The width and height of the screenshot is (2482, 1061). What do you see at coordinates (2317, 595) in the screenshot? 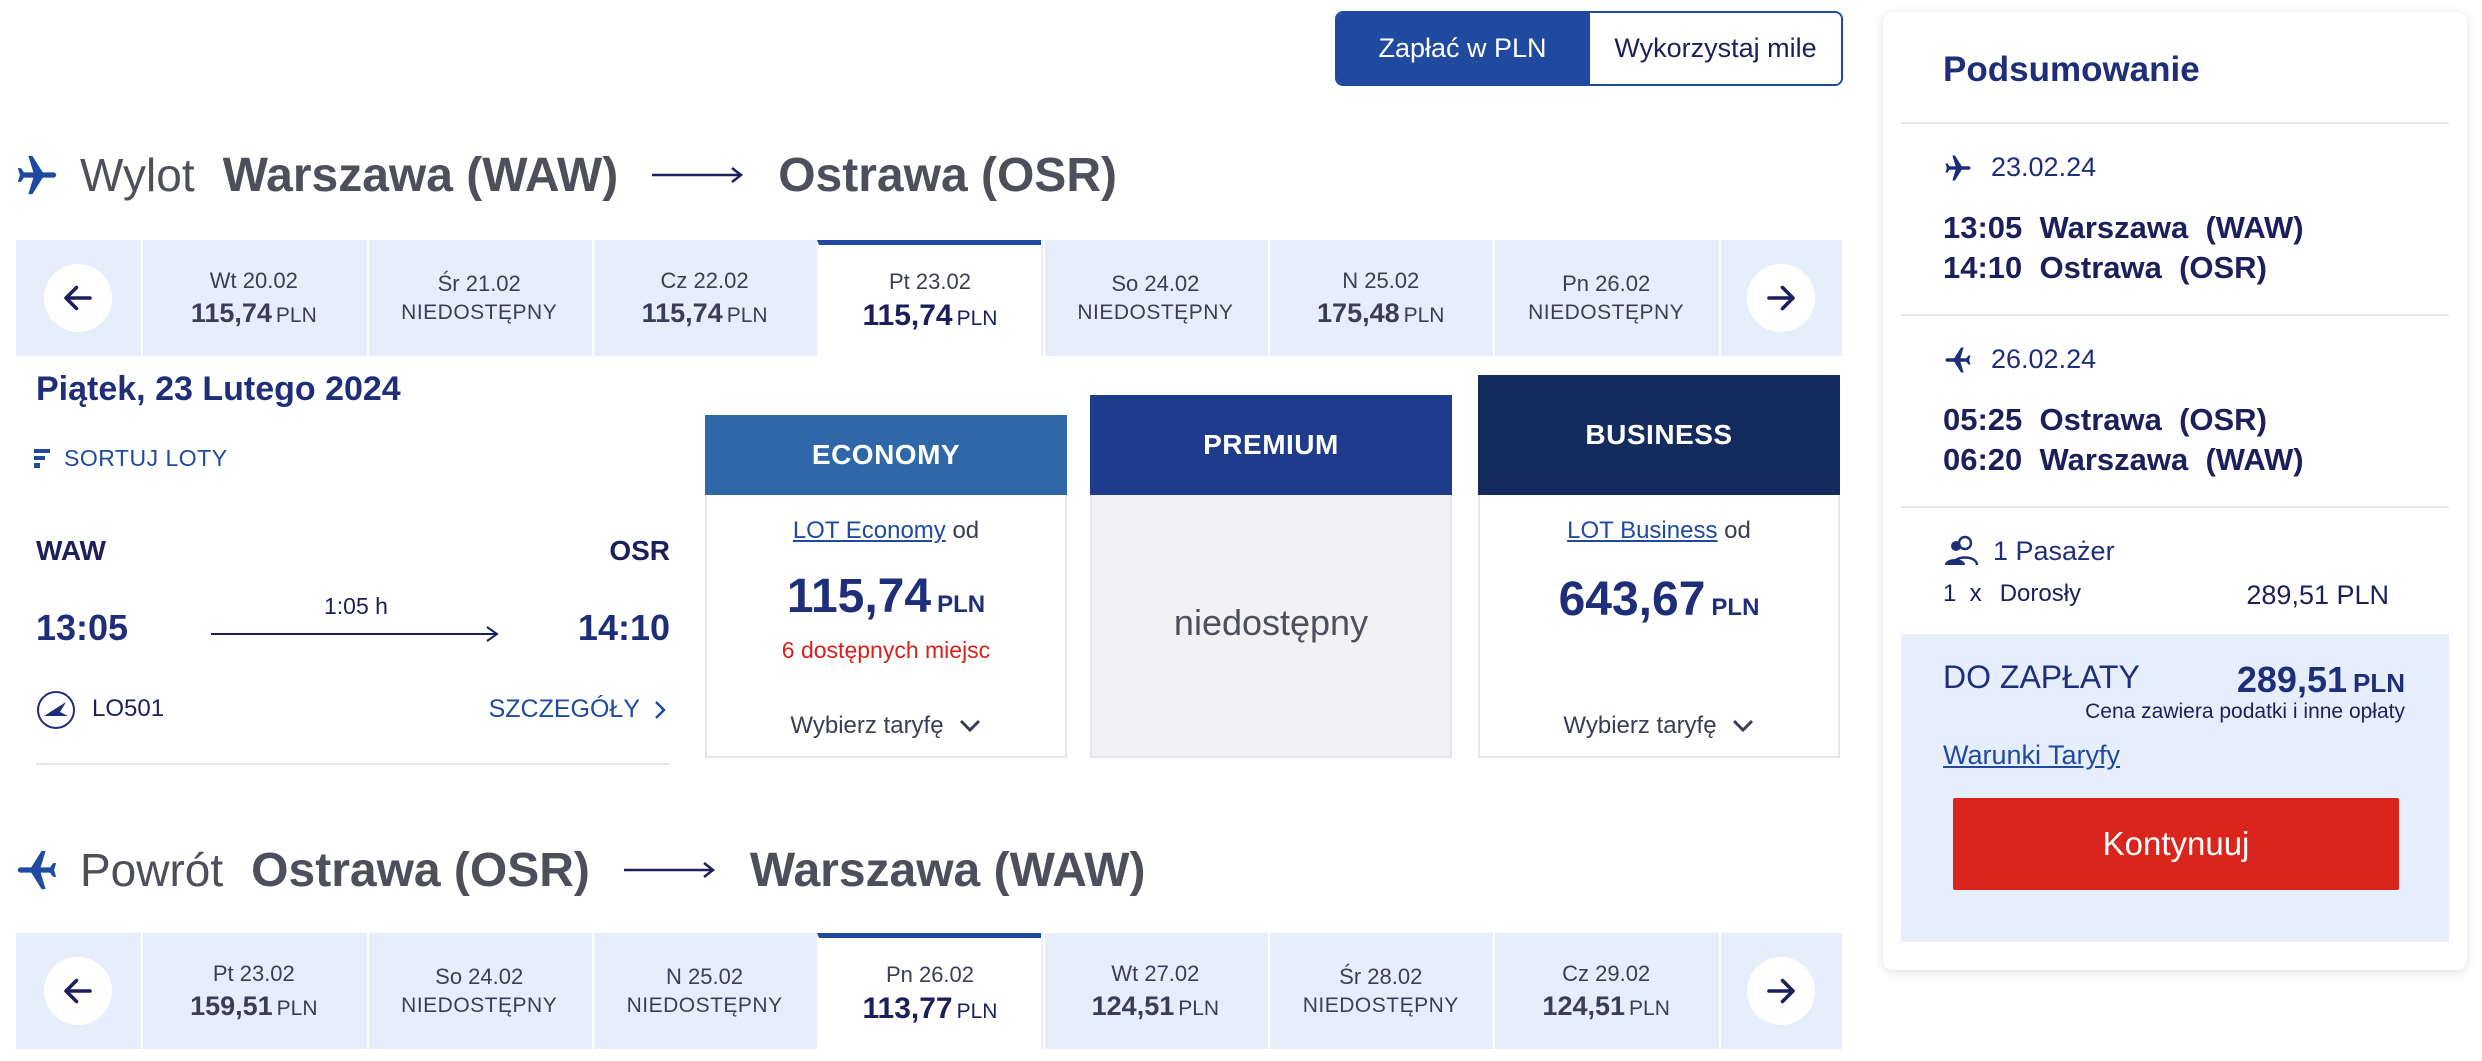
I see `pax-amount: 289,51 PLN` at bounding box center [2317, 595].